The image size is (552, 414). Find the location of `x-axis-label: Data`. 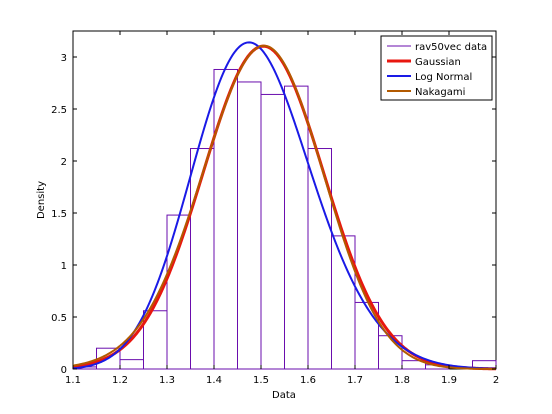

x-axis-label: Data is located at coordinates (284, 395).